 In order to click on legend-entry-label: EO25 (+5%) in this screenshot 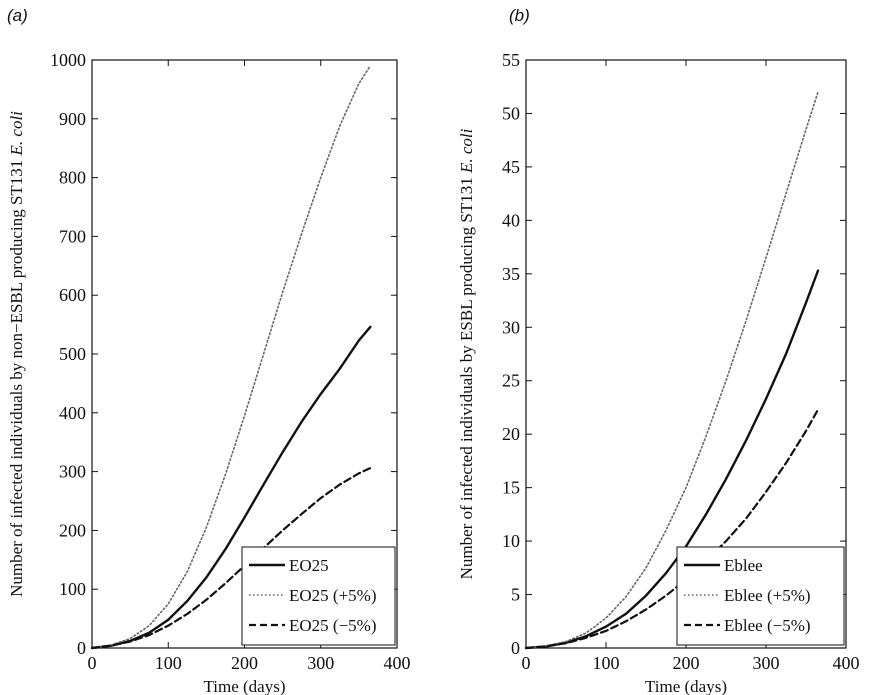, I will do `click(332, 595)`.